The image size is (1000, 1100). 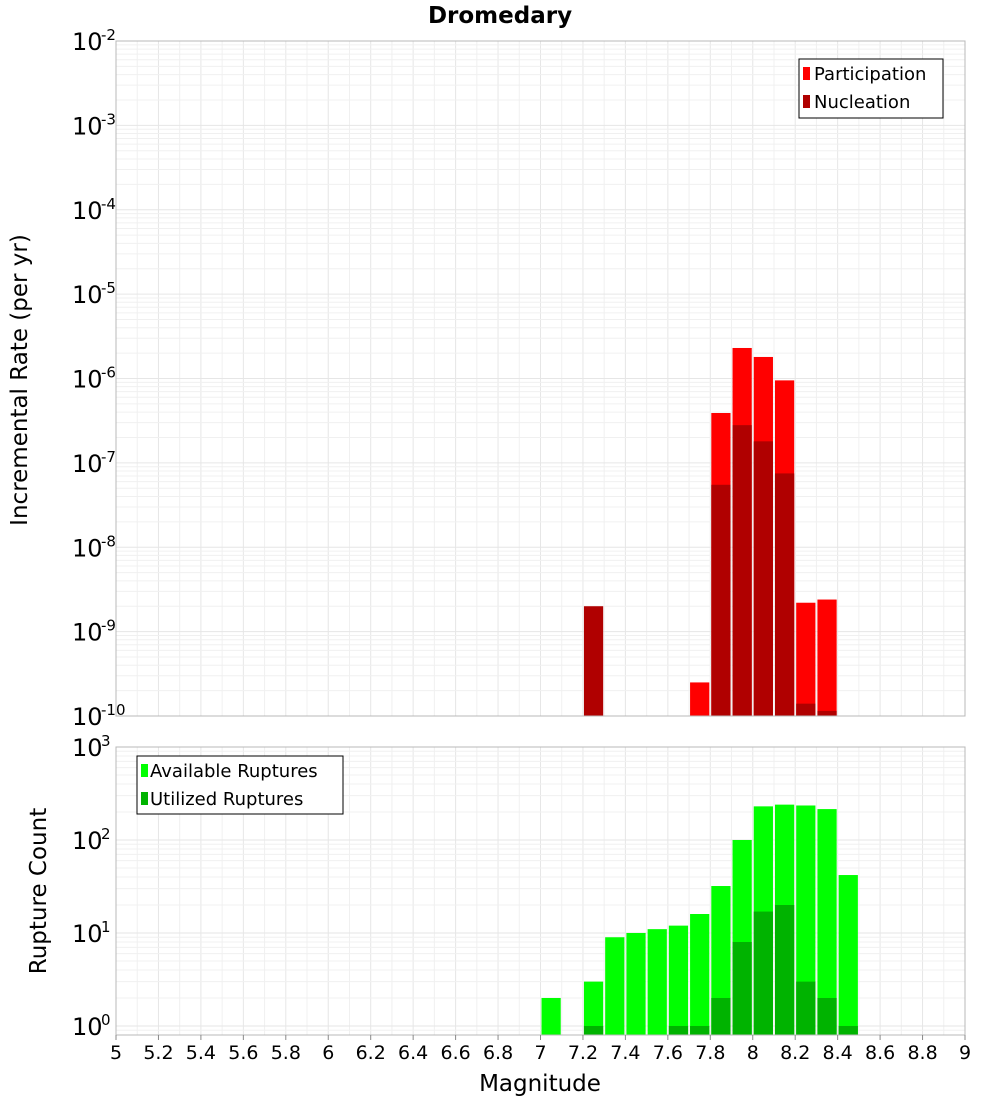 What do you see at coordinates (710, 531) in the screenshot?
I see `rate-plot-bars` at bounding box center [710, 531].